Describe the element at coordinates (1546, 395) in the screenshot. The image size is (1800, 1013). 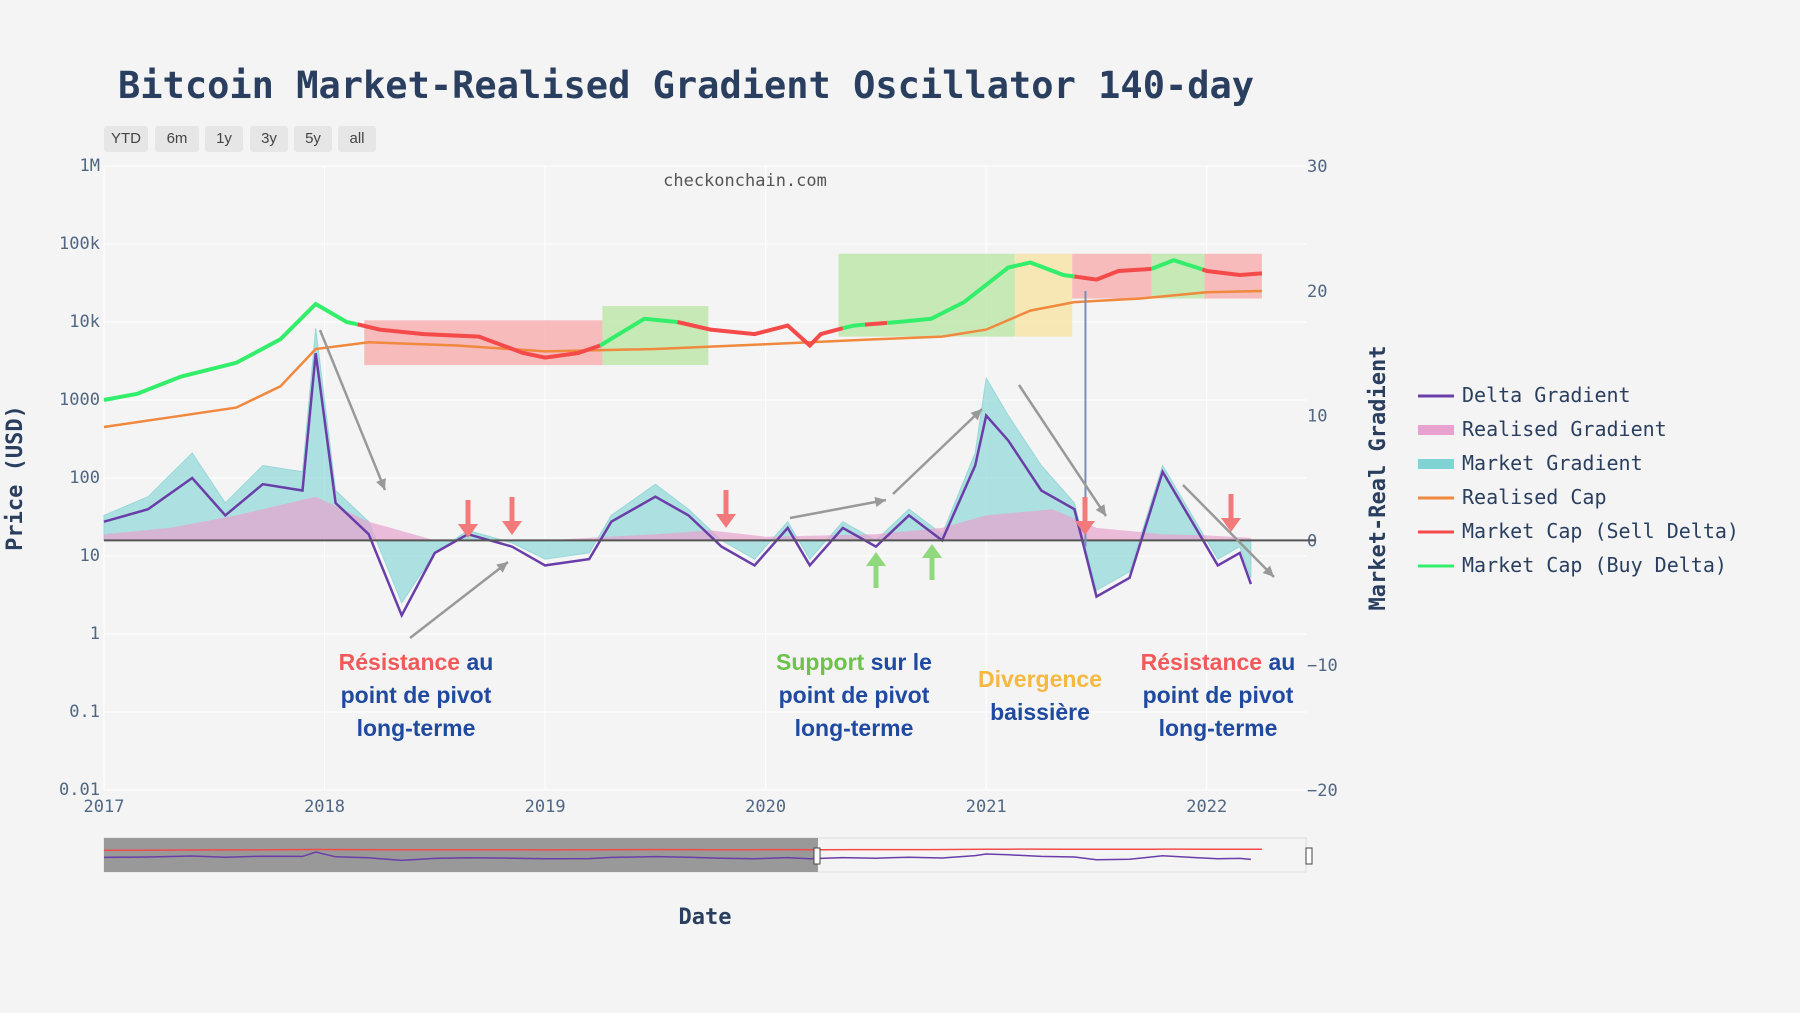
I see `legend-item: Delta Gradient` at that location.